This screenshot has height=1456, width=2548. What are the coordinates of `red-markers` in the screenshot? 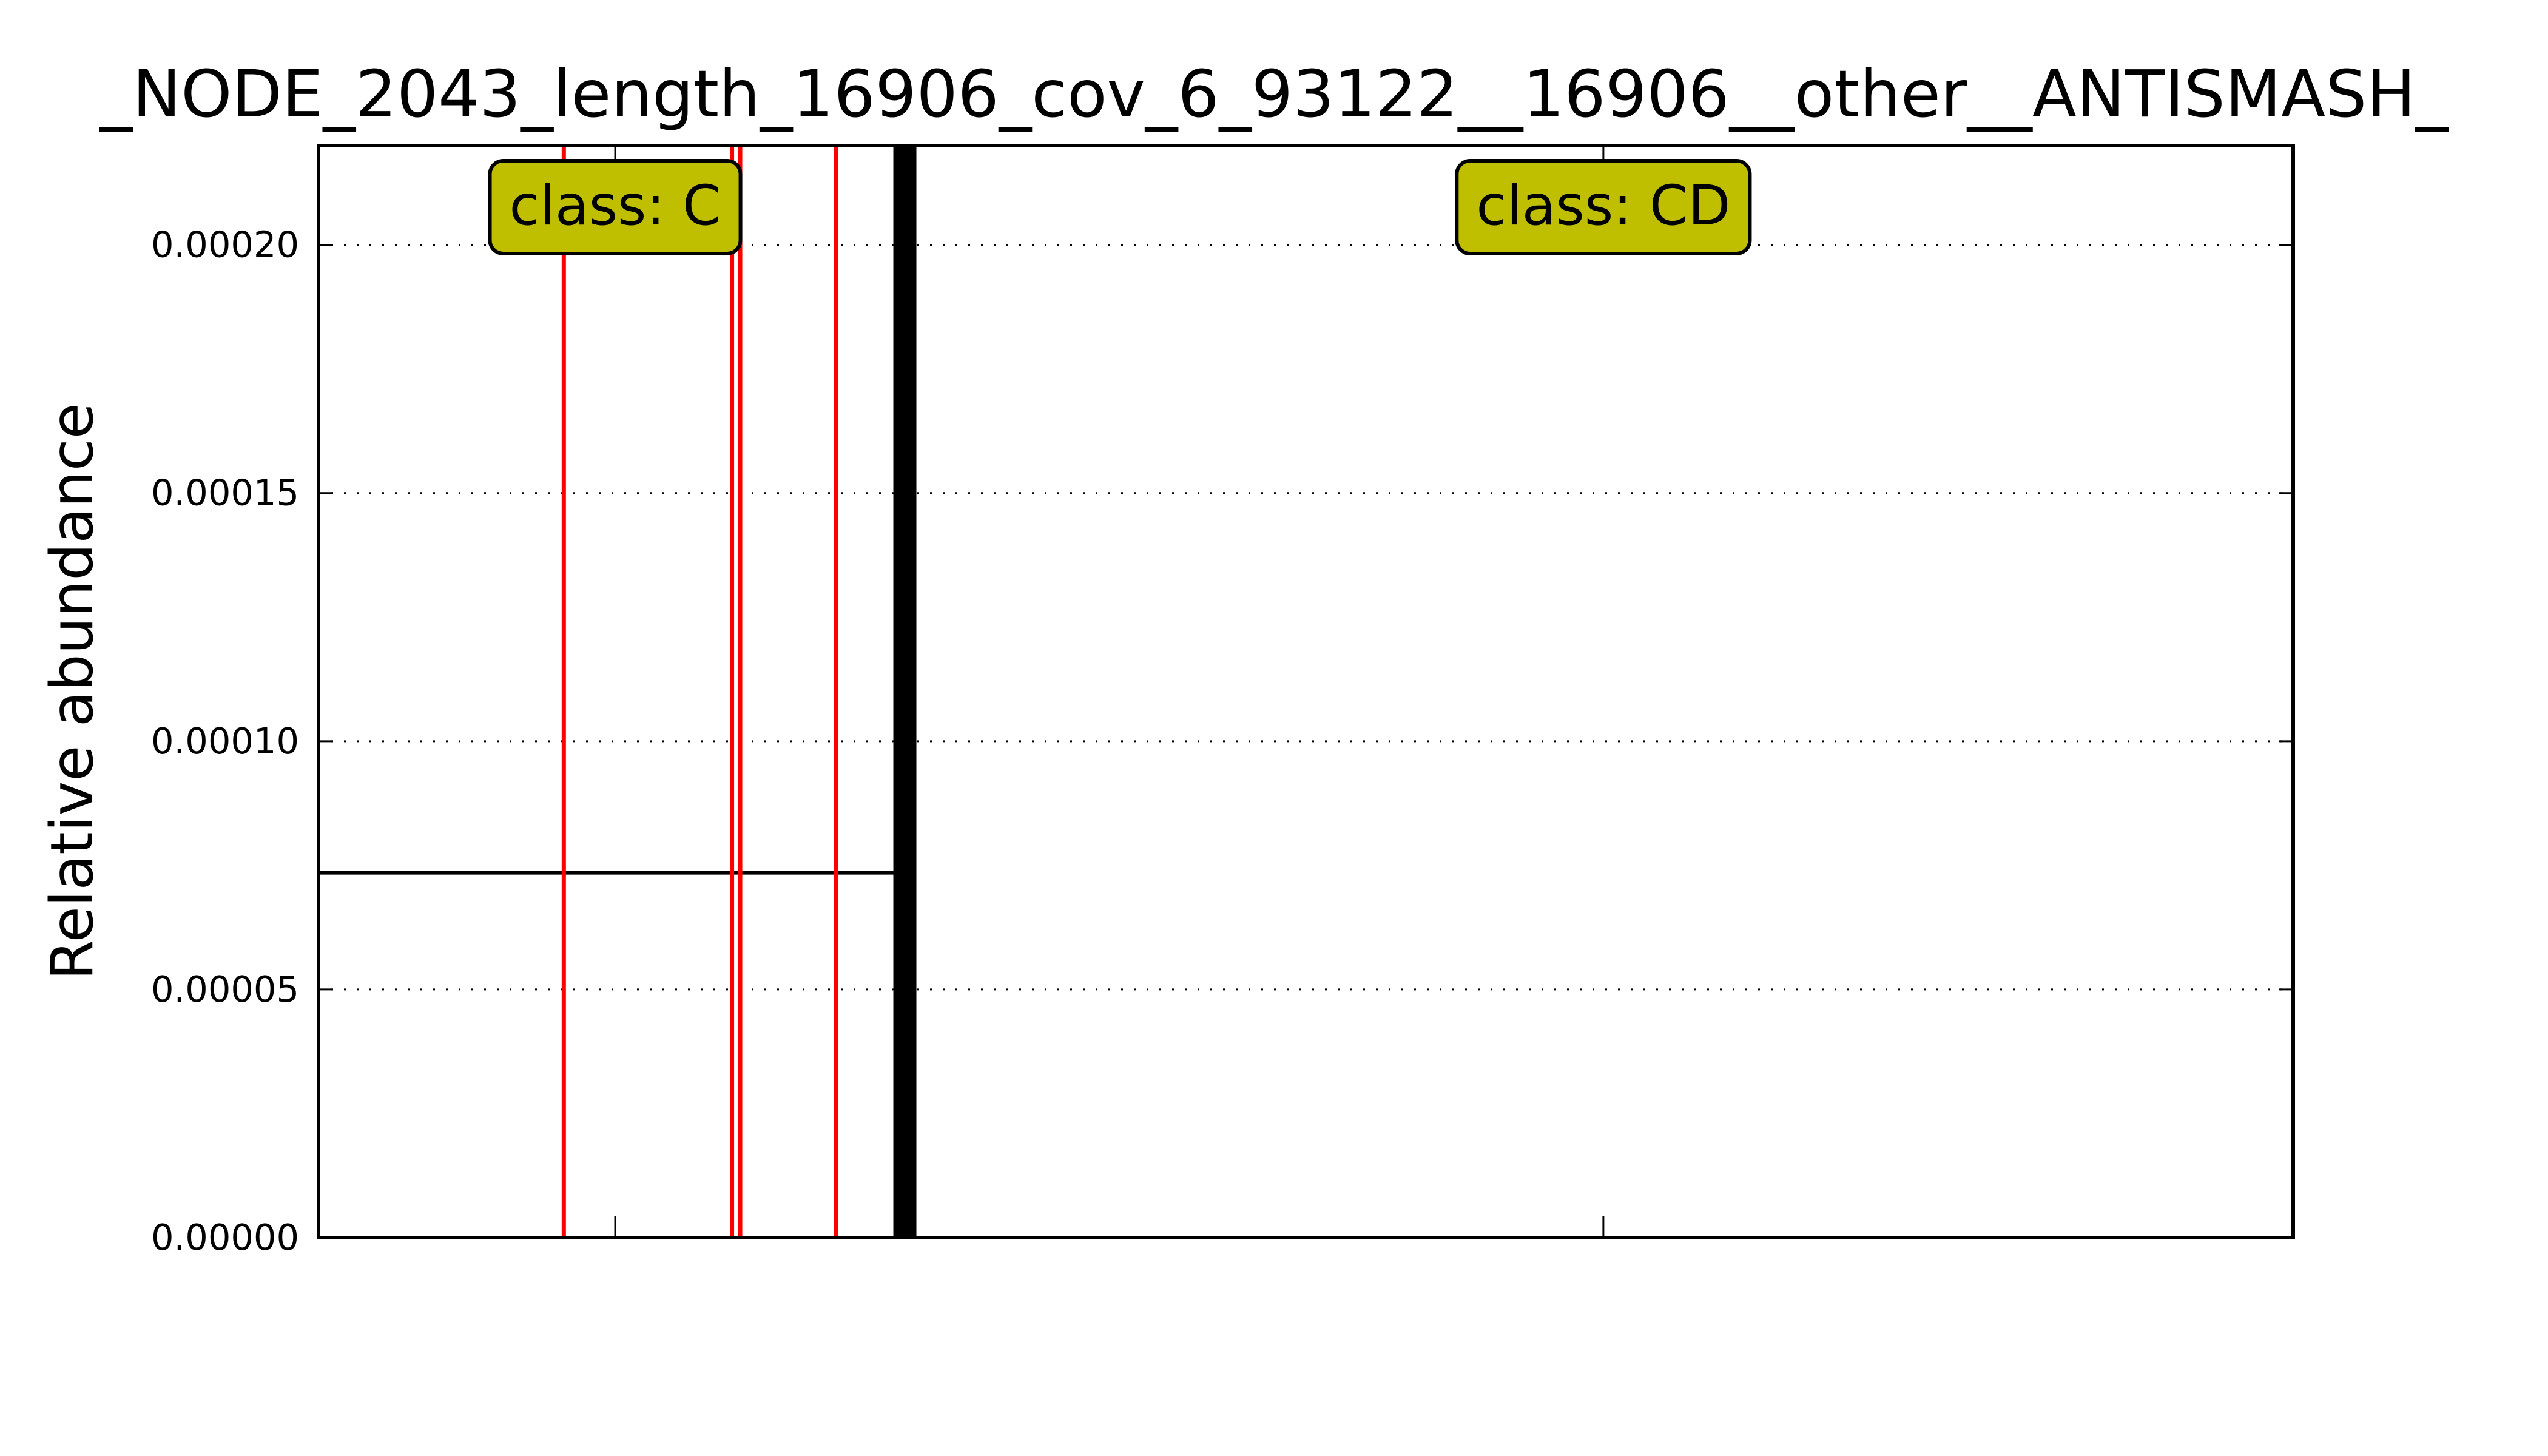 It's located at (699, 692).